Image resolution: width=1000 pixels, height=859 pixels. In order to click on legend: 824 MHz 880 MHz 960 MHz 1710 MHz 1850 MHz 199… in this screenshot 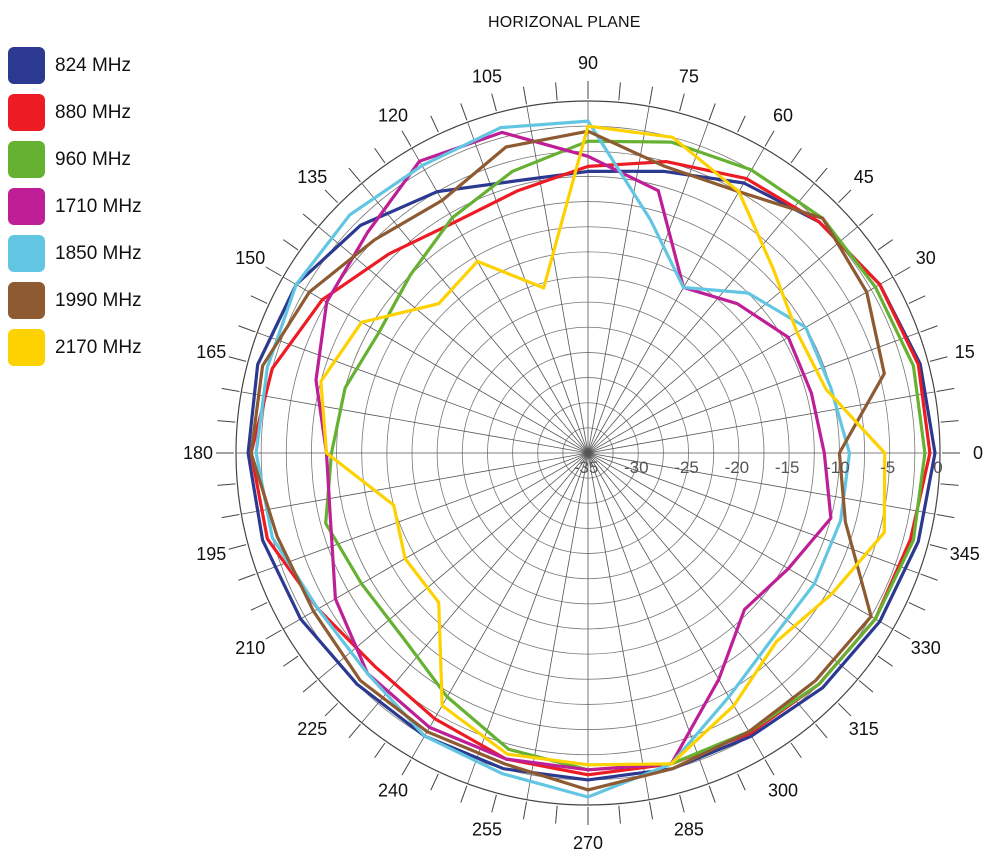, I will do `click(75, 206)`.